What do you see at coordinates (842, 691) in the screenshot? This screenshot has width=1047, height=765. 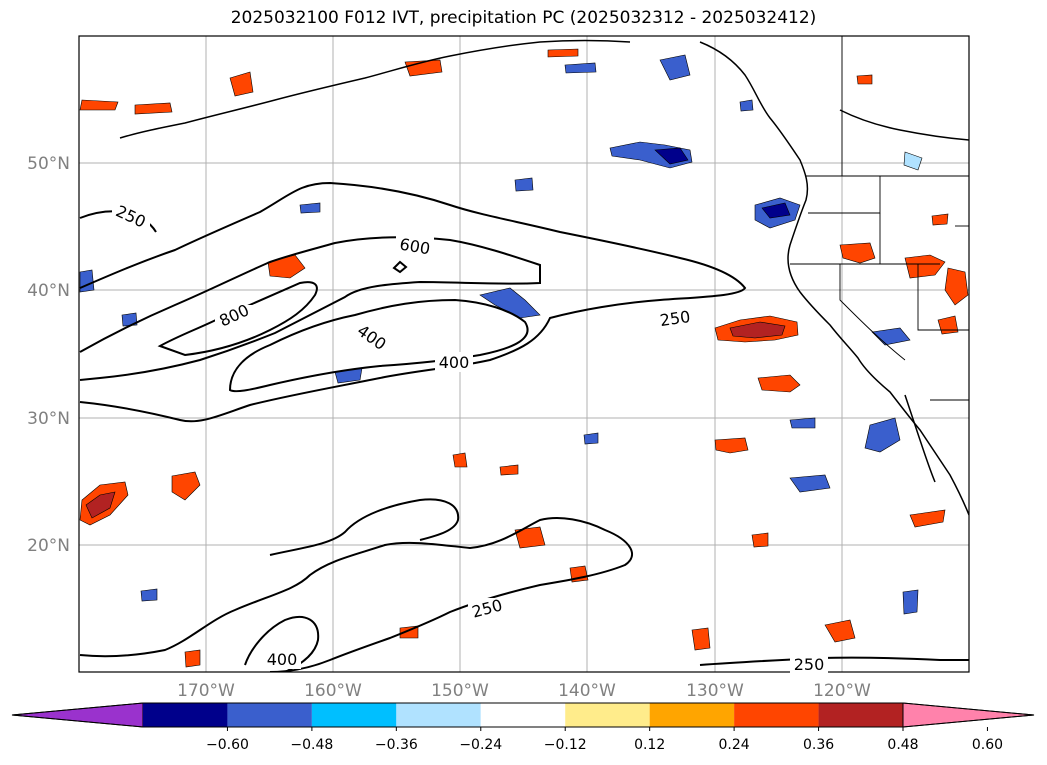 I see `lon-label-120w: 120°W` at bounding box center [842, 691].